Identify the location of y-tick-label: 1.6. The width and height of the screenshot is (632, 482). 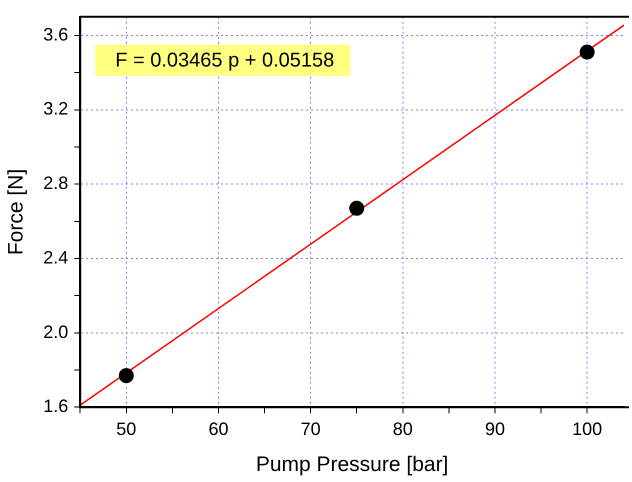
(55, 406).